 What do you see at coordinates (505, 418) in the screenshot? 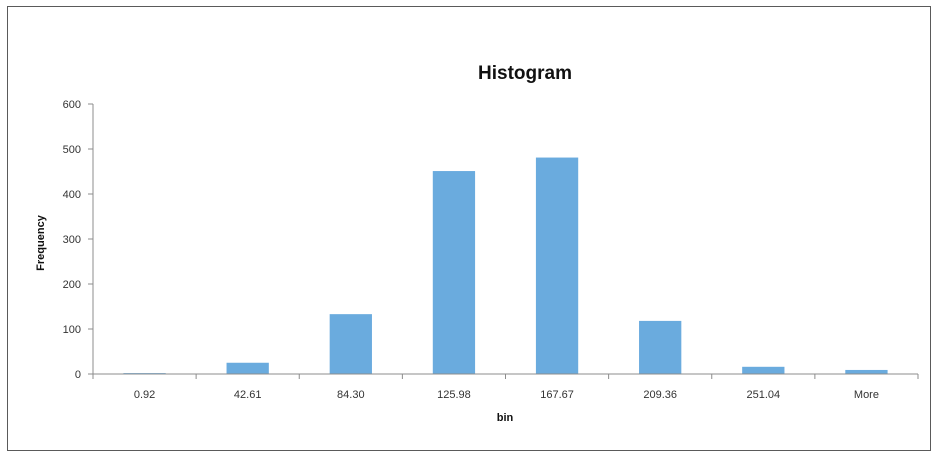
I see `x-axis-title: bin` at bounding box center [505, 418].